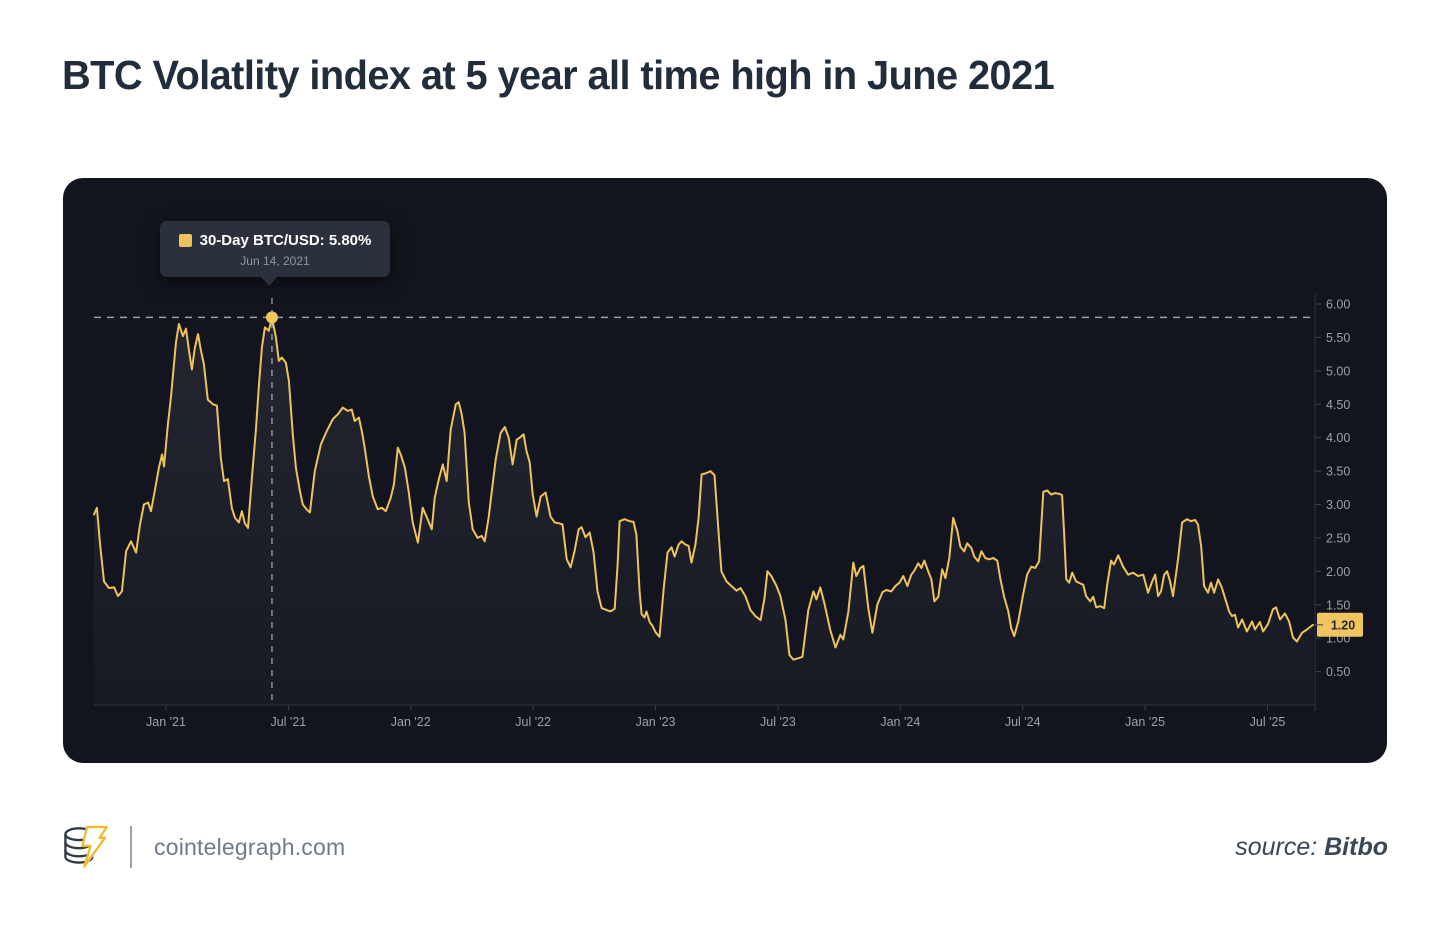 The image size is (1450, 927). Describe the element at coordinates (1338, 305) in the screenshot. I see `y-axis-label: 6.00` at that location.